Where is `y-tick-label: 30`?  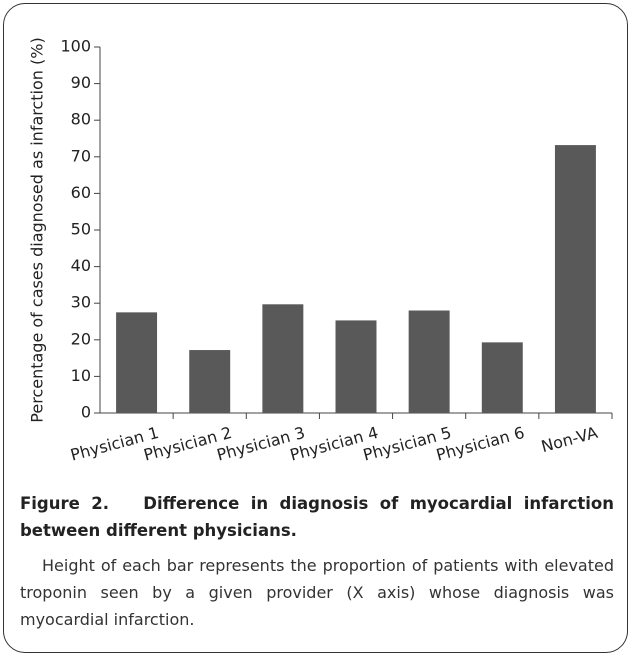 y-tick-label: 30 is located at coordinates (81, 302).